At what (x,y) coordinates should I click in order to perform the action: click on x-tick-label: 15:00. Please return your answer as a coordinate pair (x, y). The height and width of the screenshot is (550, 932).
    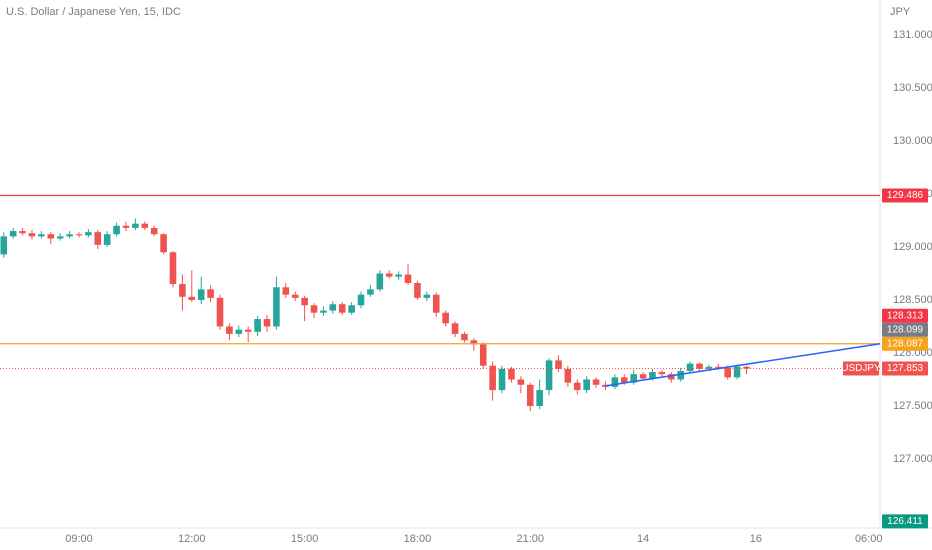
    Looking at the image, I should click on (305, 539).